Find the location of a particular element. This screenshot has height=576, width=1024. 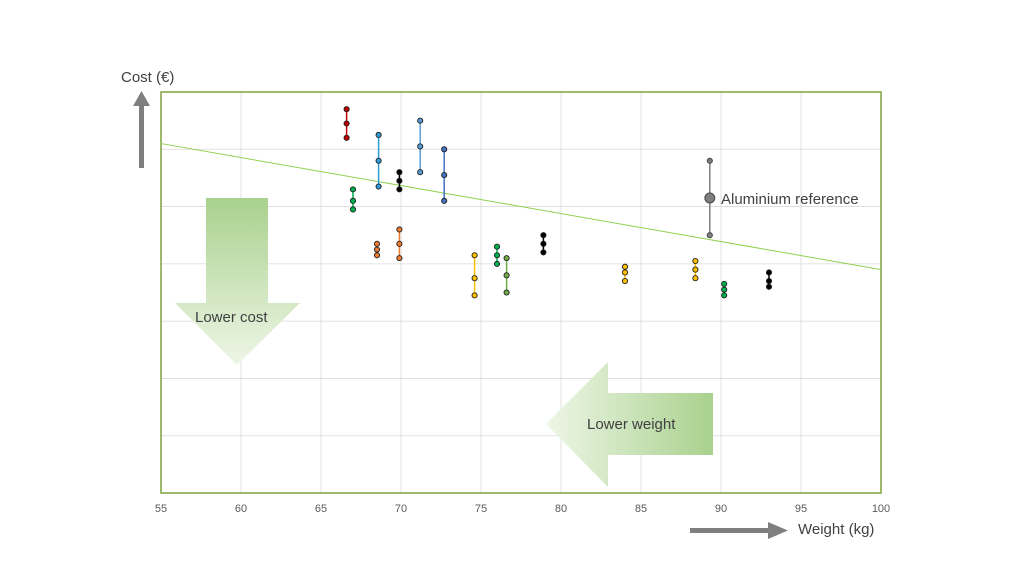

lower-cost-label: Lower cost is located at coordinates (231, 317).